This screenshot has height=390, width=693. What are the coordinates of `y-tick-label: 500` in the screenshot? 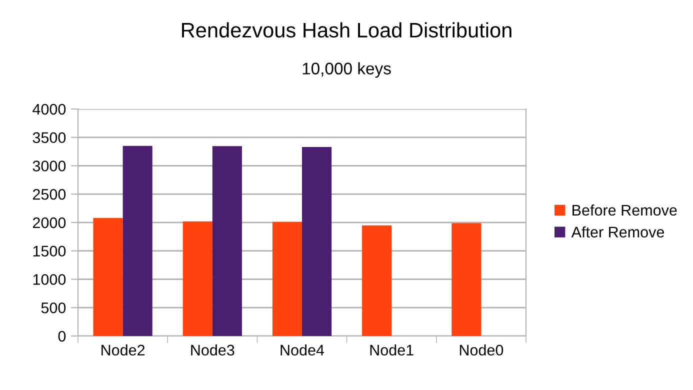 It's located at (53, 308).